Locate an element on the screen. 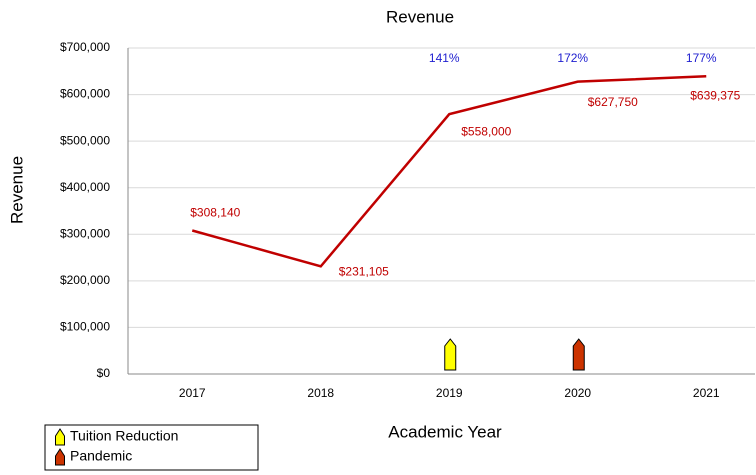 The width and height of the screenshot is (756, 475). x-tick-label: 2018 is located at coordinates (320, 393).